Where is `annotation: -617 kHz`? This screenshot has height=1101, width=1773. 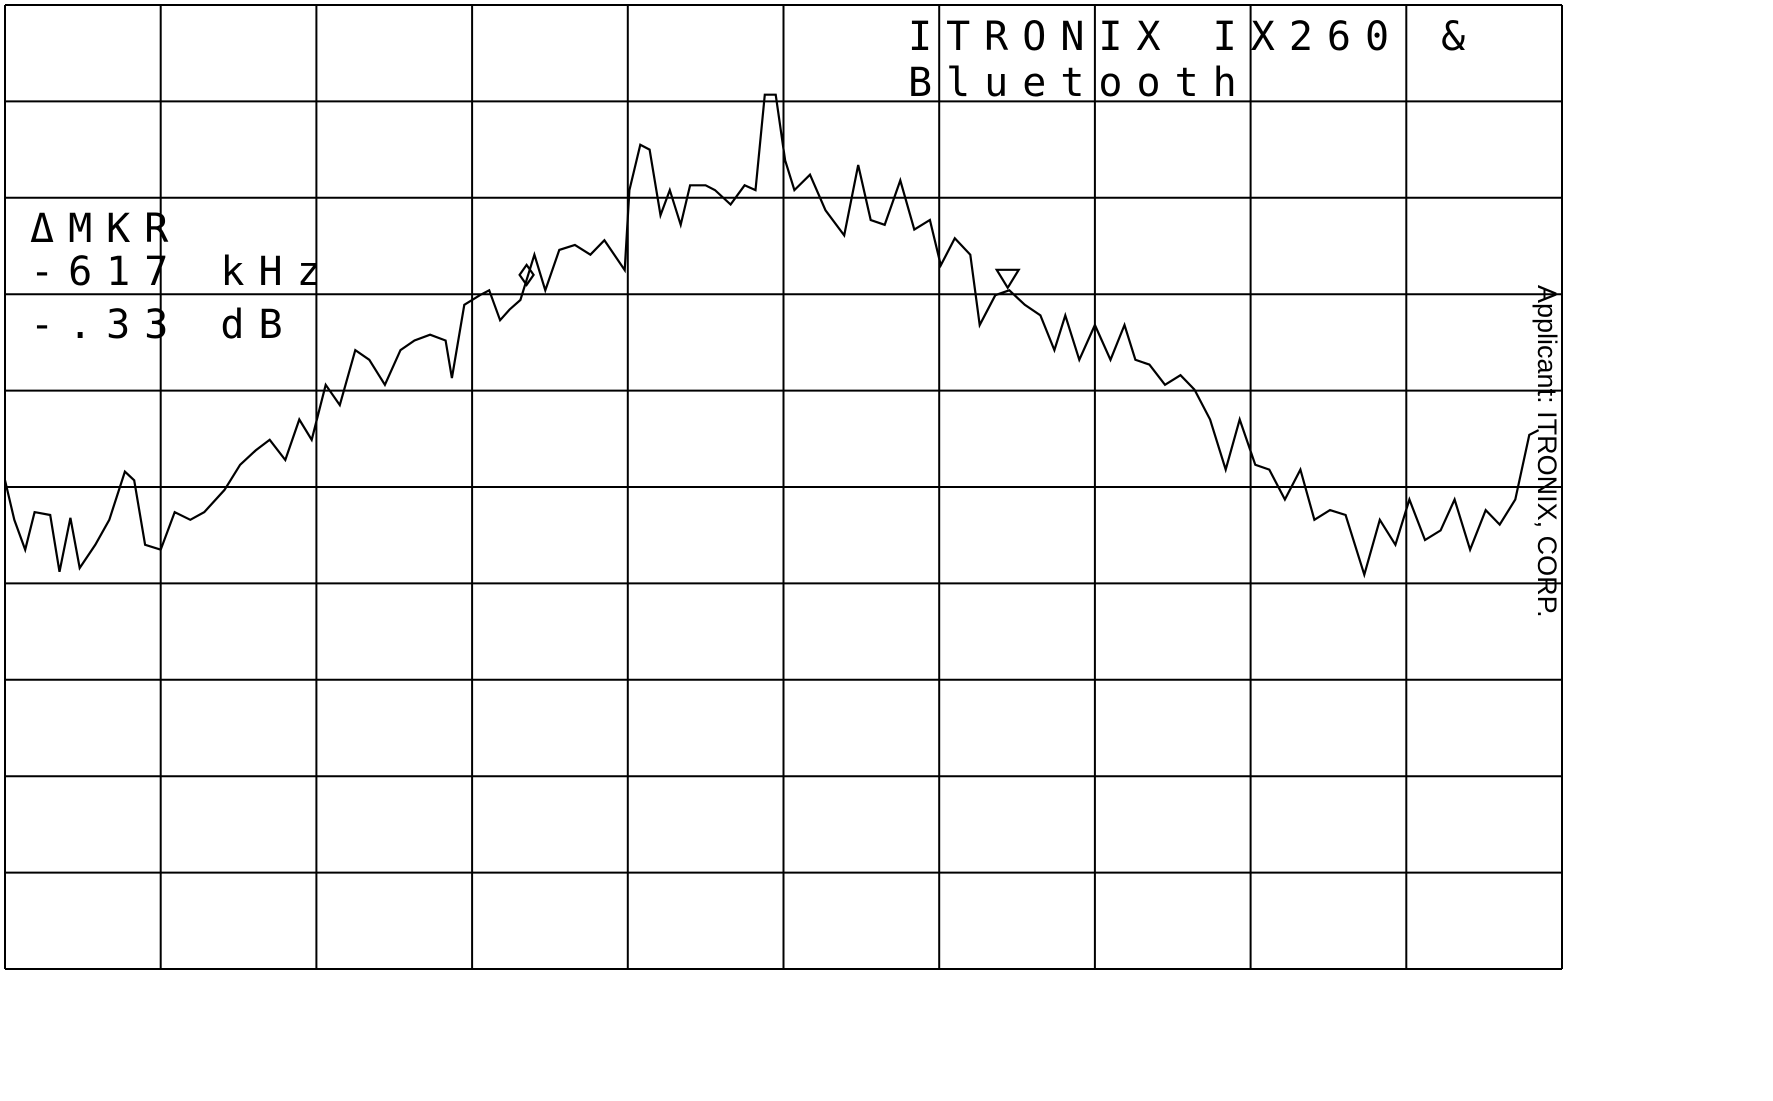
annotation: -617 kHz is located at coordinates (182, 272).